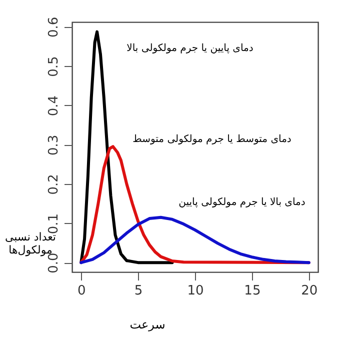  Describe the element at coordinates (54, 184) in the screenshot. I see `y-tick-label: 0.2` at that location.